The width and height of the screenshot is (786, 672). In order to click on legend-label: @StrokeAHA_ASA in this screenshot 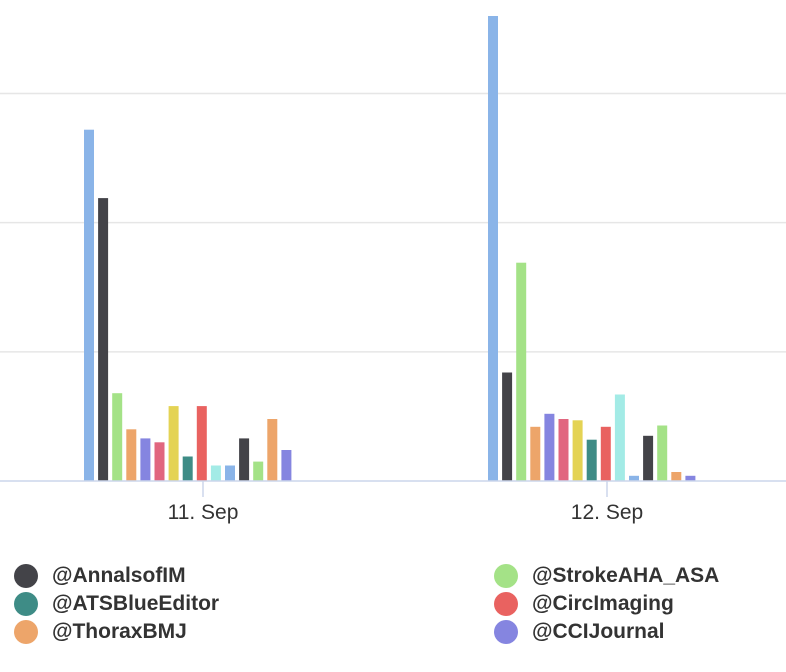, I will do `click(626, 575)`.